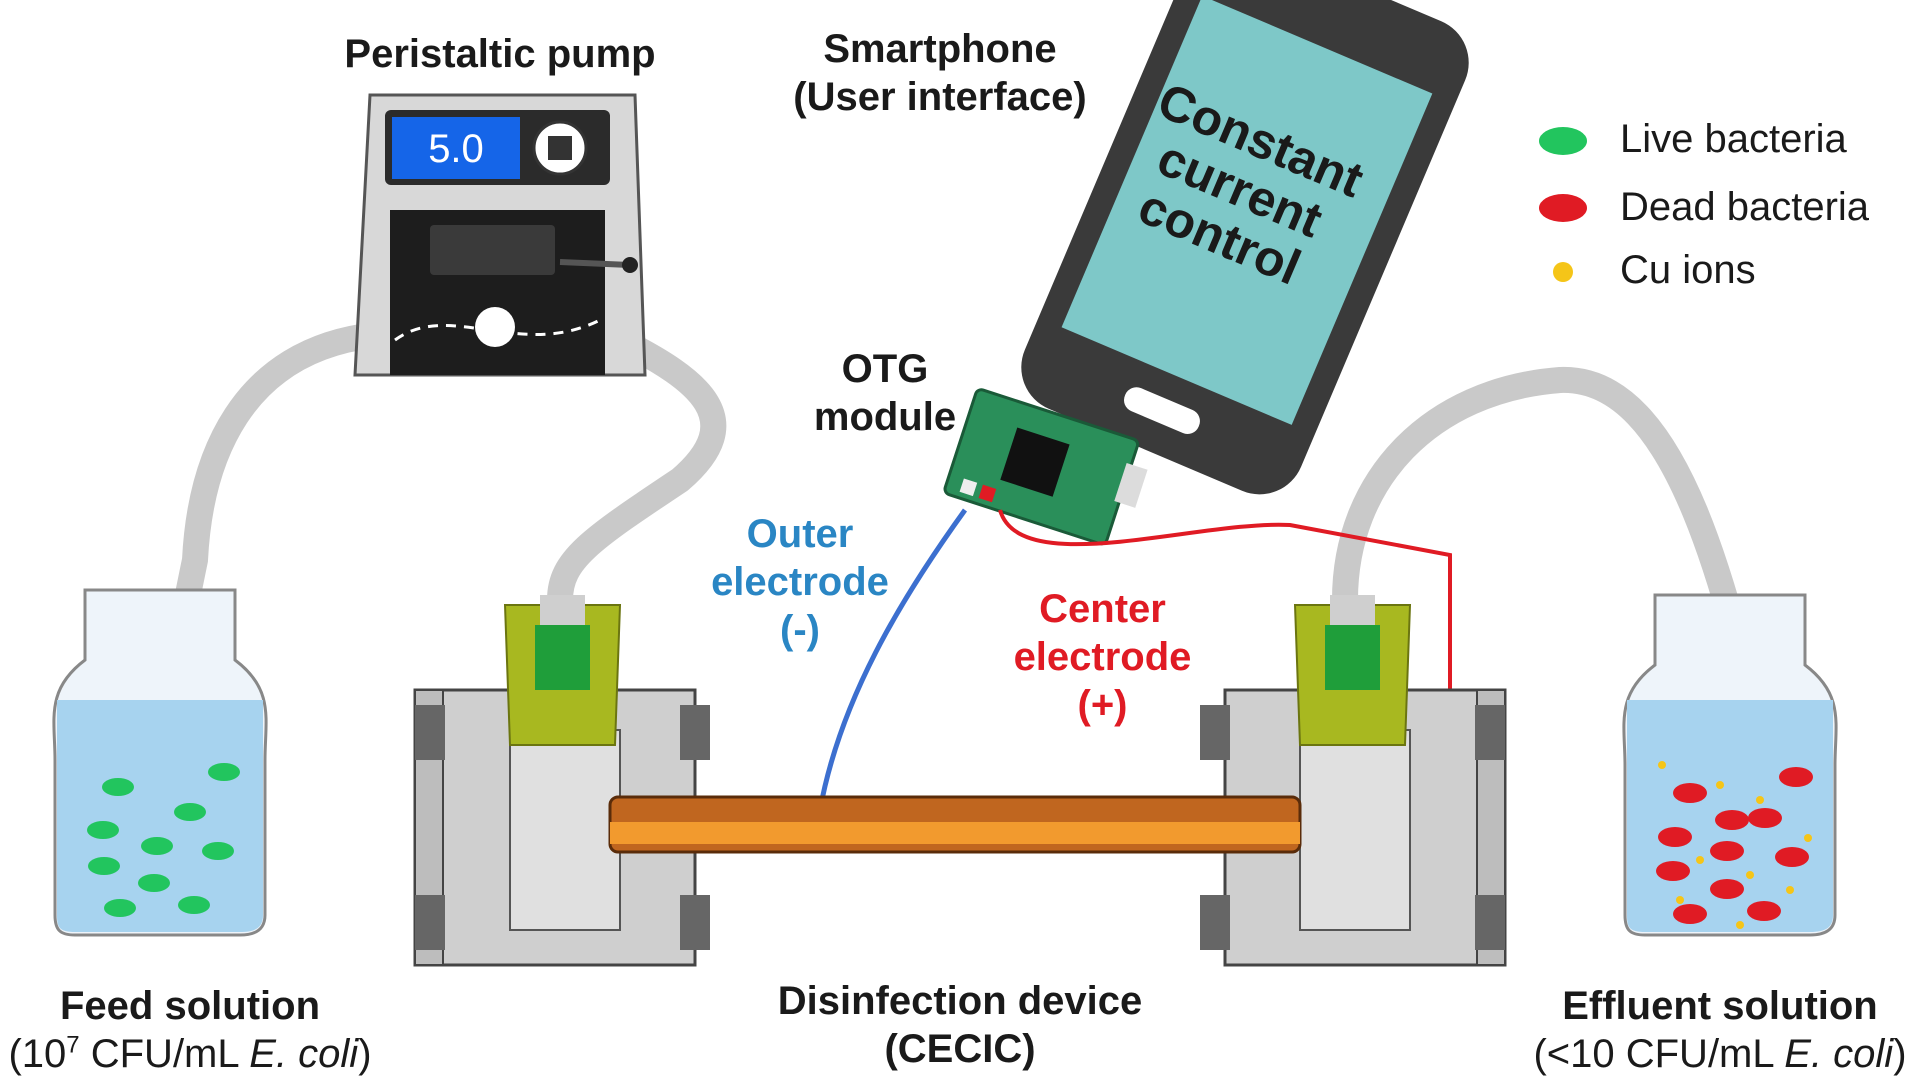 Image resolution: width=1920 pixels, height=1080 pixels. I want to click on legend-dead-label: Dead bacteria, so click(1745, 207).